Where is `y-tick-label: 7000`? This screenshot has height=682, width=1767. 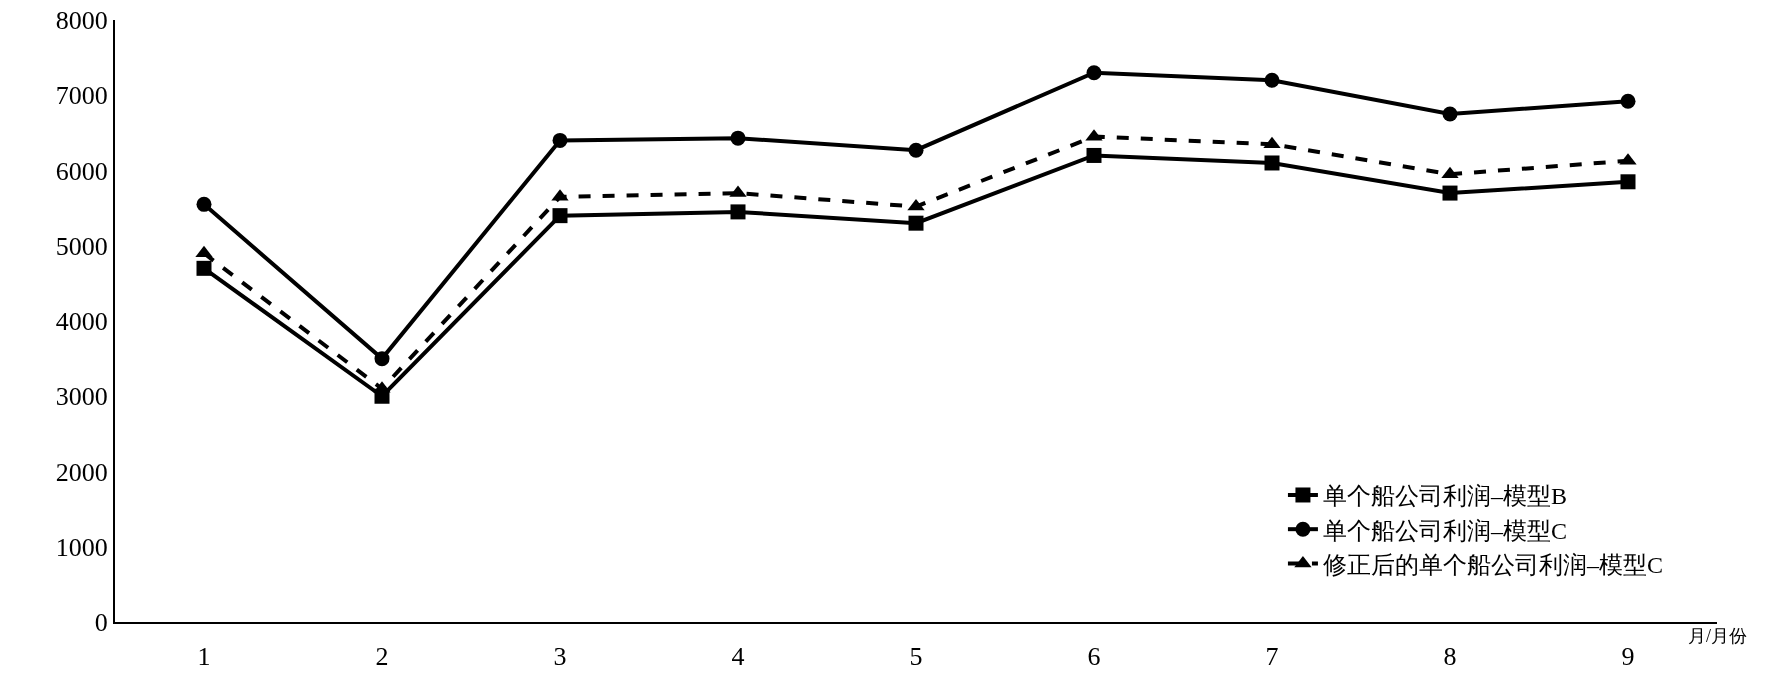 y-tick-label: 7000 is located at coordinates (81, 96).